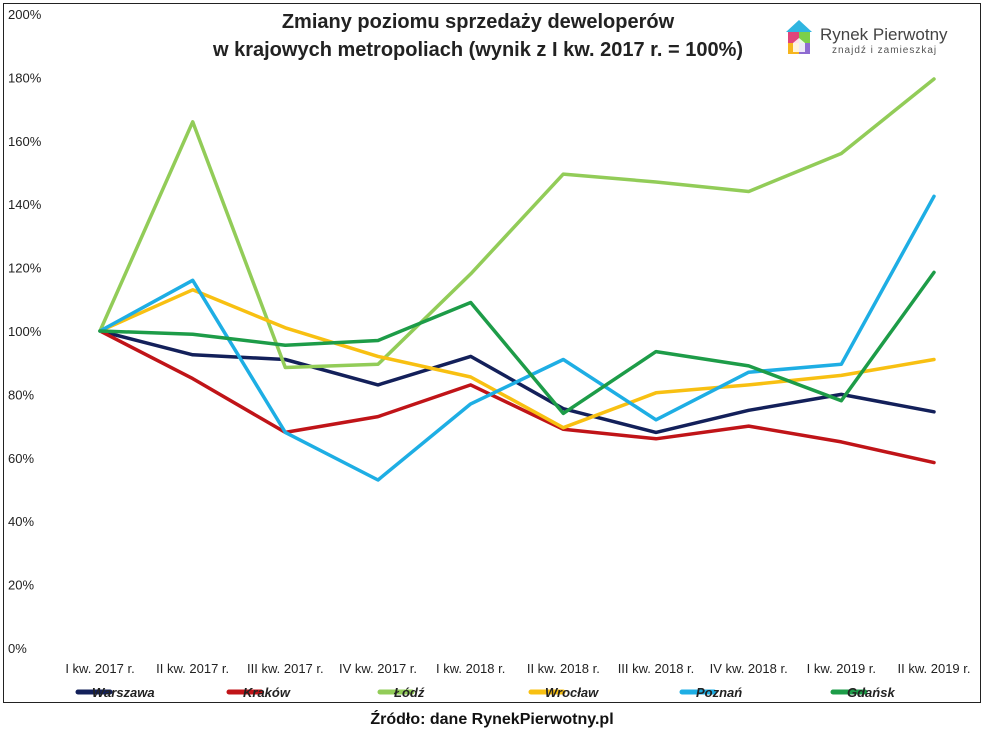  What do you see at coordinates (799, 37) in the screenshot?
I see `house-icon` at bounding box center [799, 37].